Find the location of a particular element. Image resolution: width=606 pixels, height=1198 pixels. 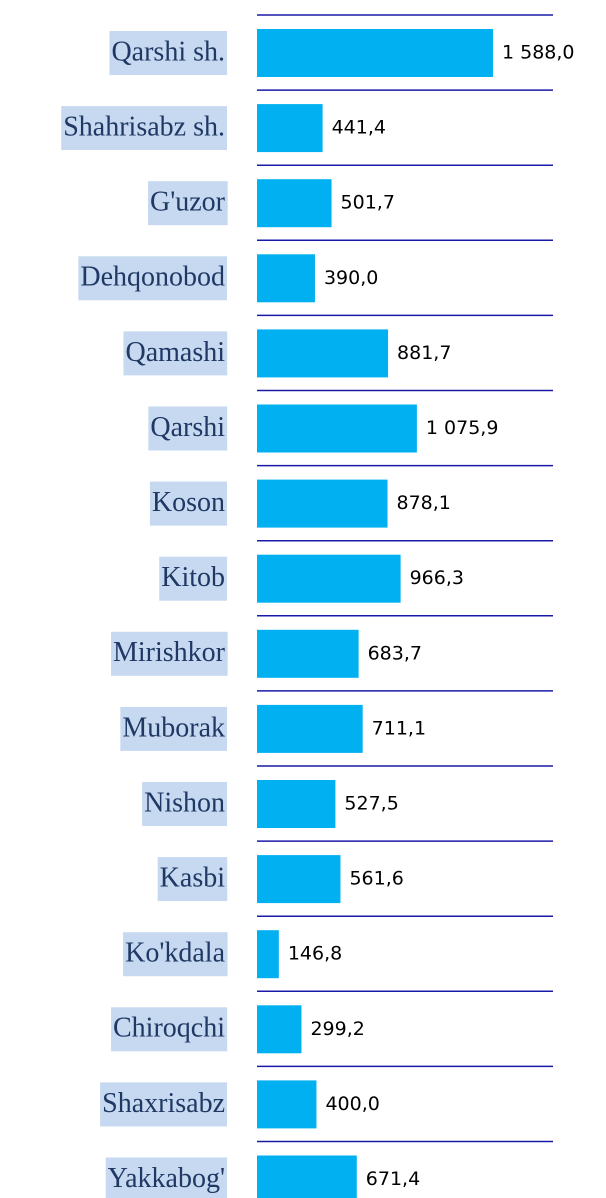

value-label: 390,0 is located at coordinates (351, 278).